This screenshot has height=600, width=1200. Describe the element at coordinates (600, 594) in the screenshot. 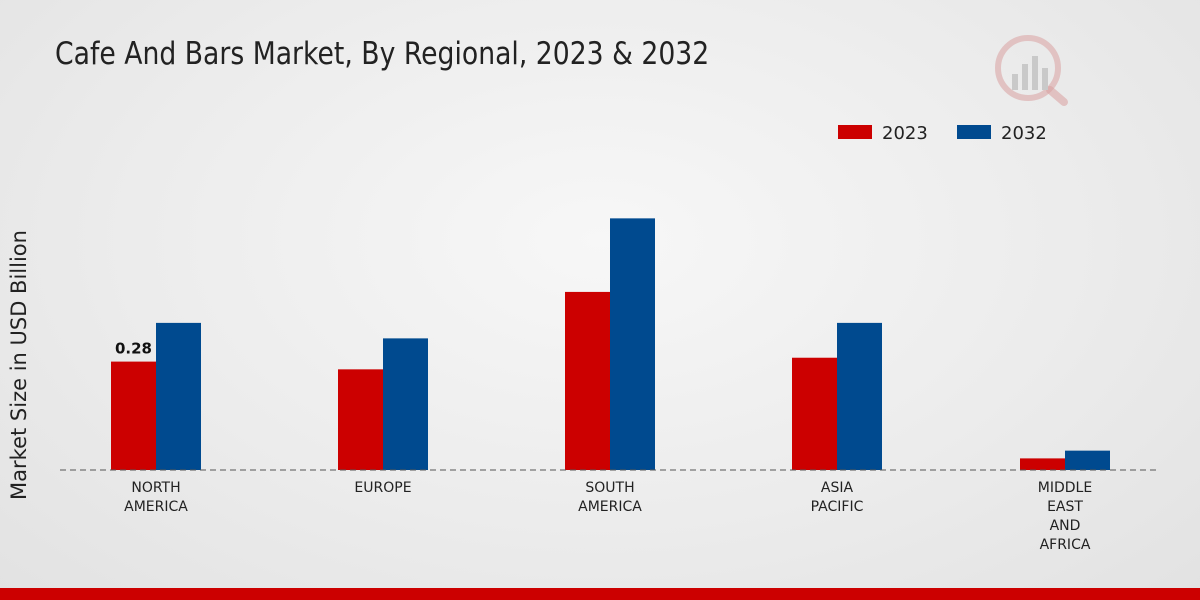

I see `footer-bar` at that location.